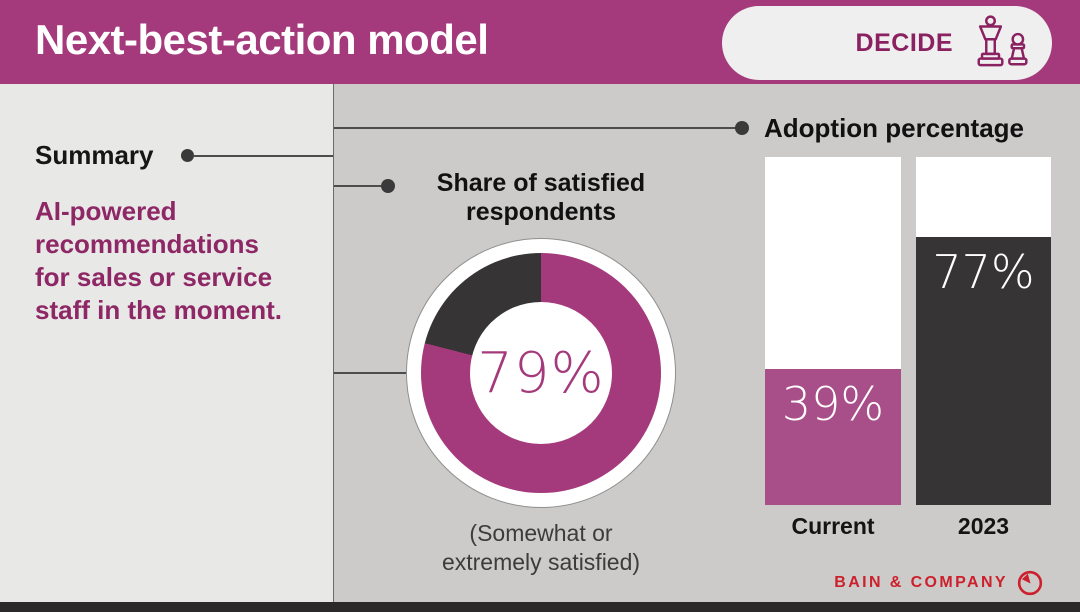  I want to click on footer-brand-lockup: BAIN & COMPANY, so click(938, 583).